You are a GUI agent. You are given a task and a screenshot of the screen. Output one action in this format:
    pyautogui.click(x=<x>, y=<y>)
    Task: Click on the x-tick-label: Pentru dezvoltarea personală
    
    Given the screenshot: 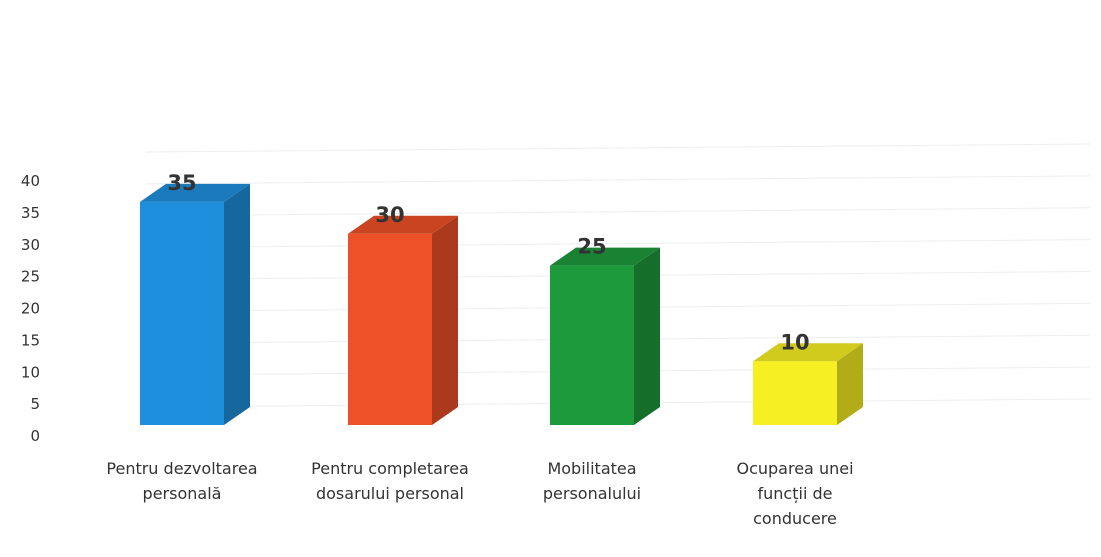 What is the action you would take?
    pyautogui.click(x=182, y=481)
    